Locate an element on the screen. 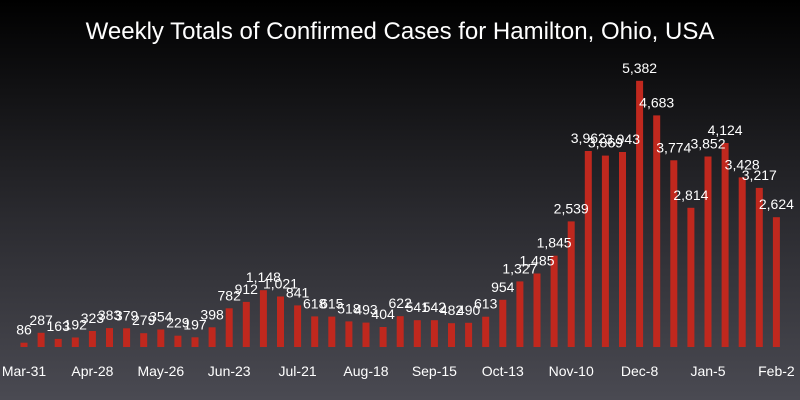  value-label-15: 1,021 is located at coordinates (280, 284).